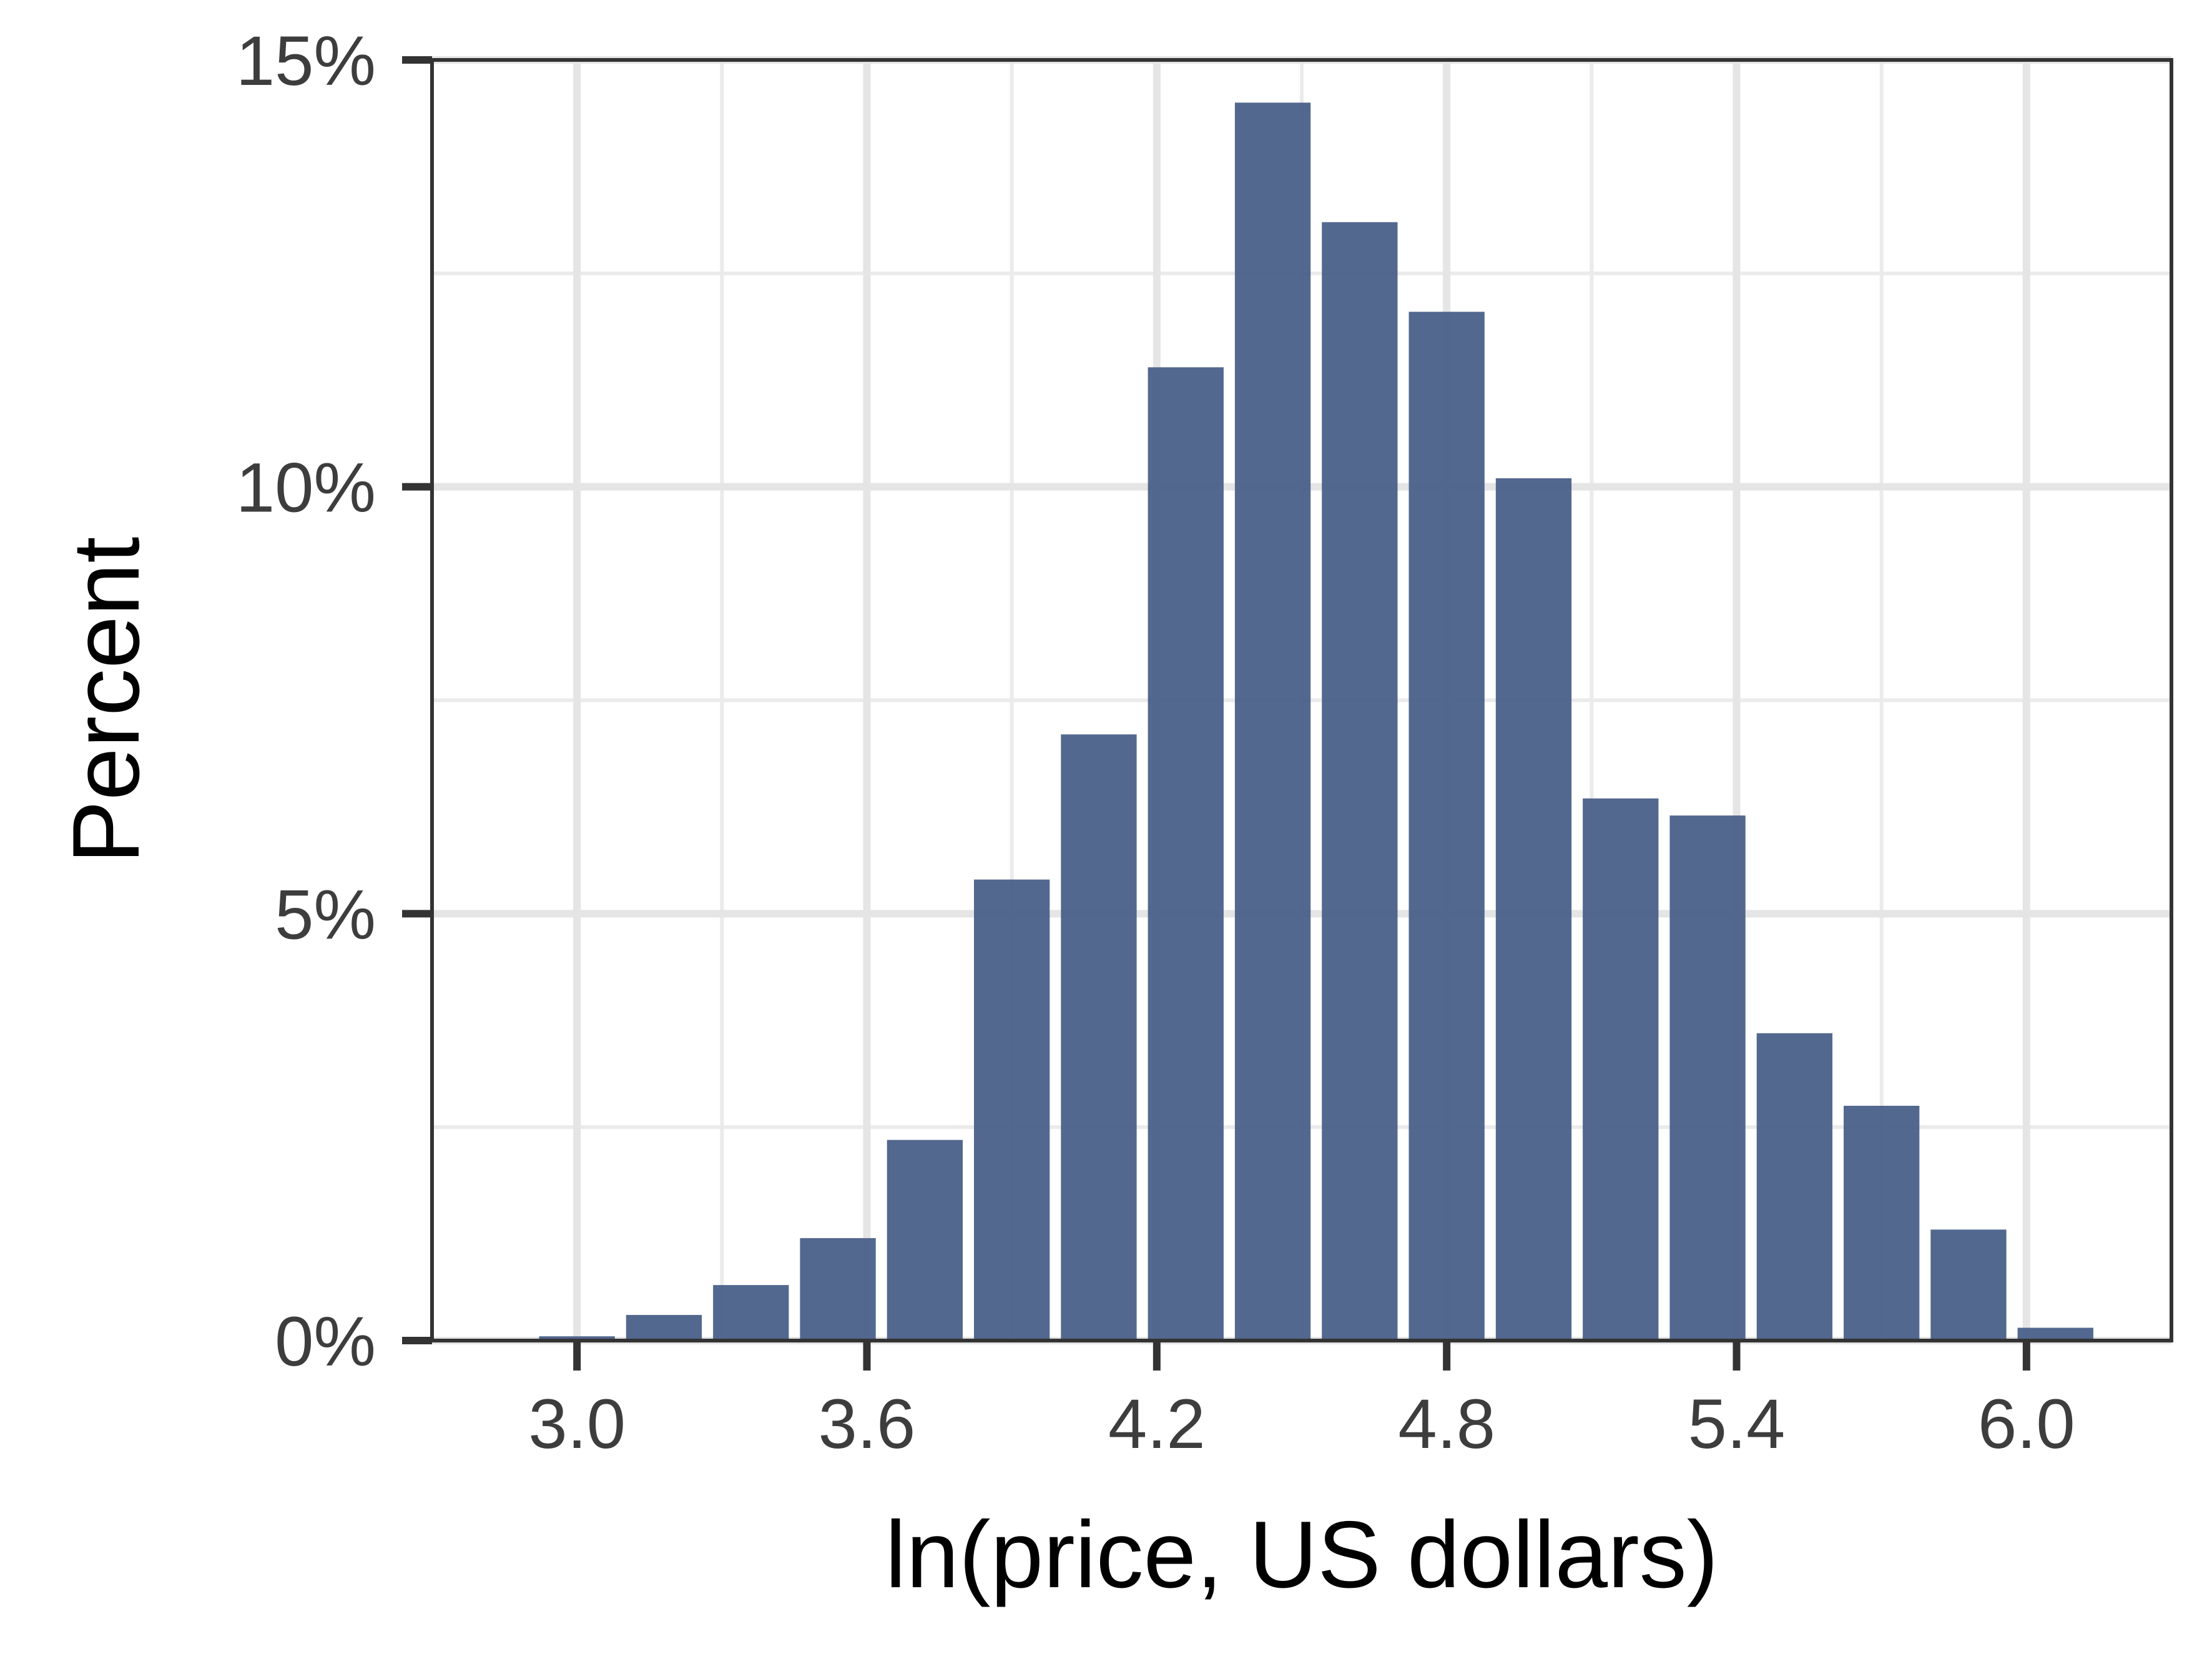  I want to click on x-tick-label: 3.6, so click(867, 1424).